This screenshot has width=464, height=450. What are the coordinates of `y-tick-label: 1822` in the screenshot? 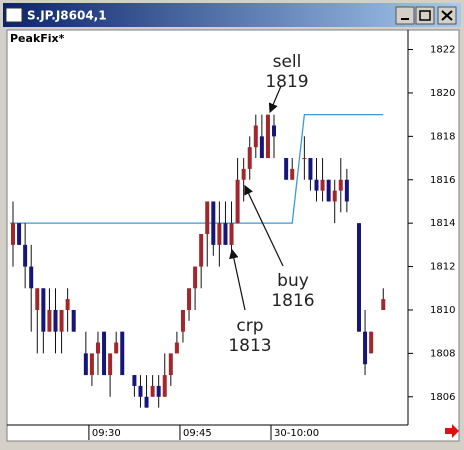 It's located at (442, 50).